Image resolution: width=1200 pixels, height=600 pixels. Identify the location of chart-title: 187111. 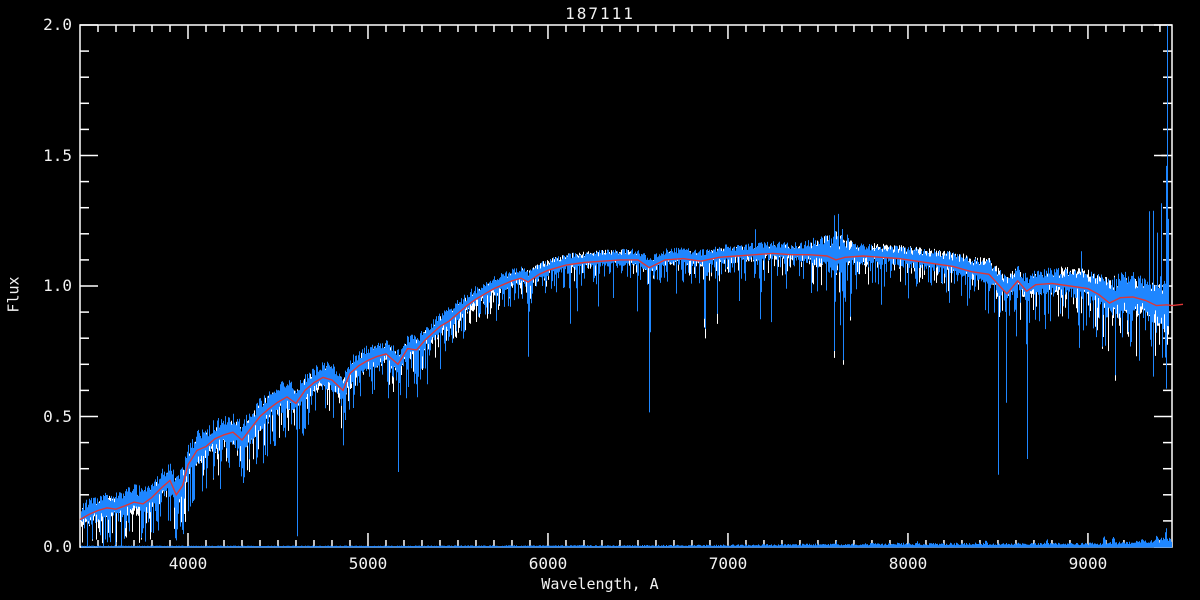
(600, 13).